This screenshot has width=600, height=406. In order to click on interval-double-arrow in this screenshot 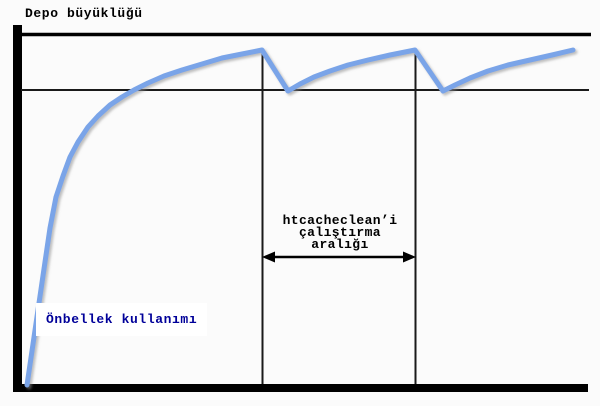, I will do `click(339, 257)`.